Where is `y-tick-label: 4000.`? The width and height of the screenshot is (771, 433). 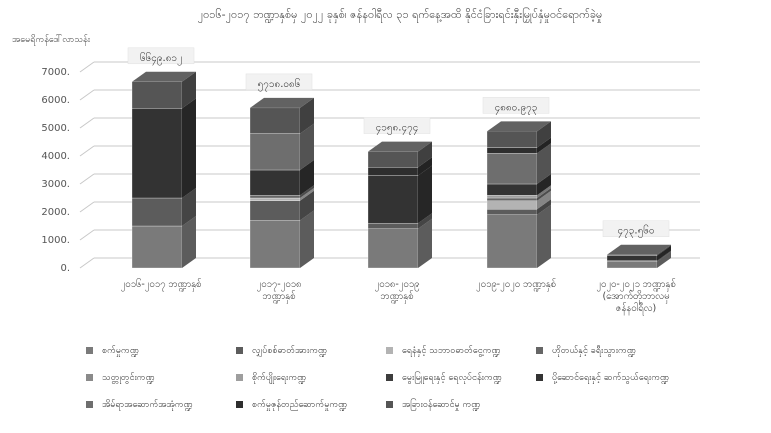
y-tick-label: 4000. is located at coordinates (55, 156).